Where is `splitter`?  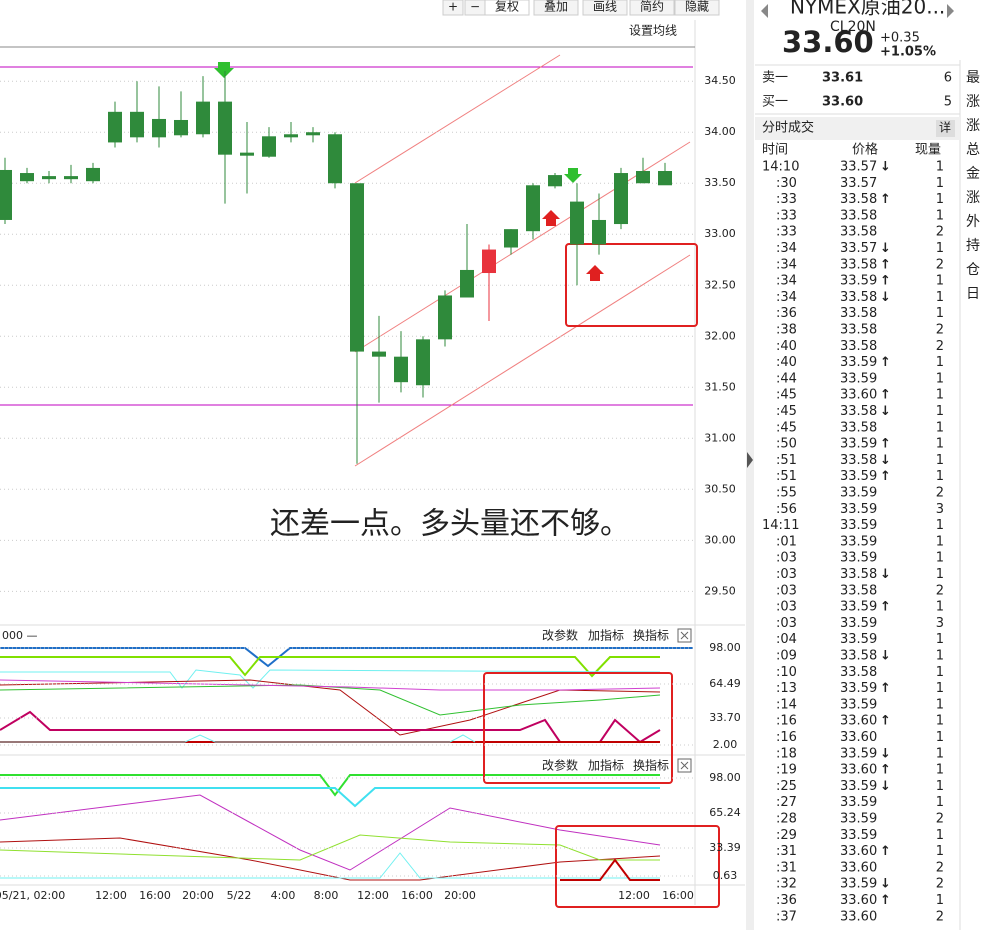
splitter is located at coordinates (750, 465).